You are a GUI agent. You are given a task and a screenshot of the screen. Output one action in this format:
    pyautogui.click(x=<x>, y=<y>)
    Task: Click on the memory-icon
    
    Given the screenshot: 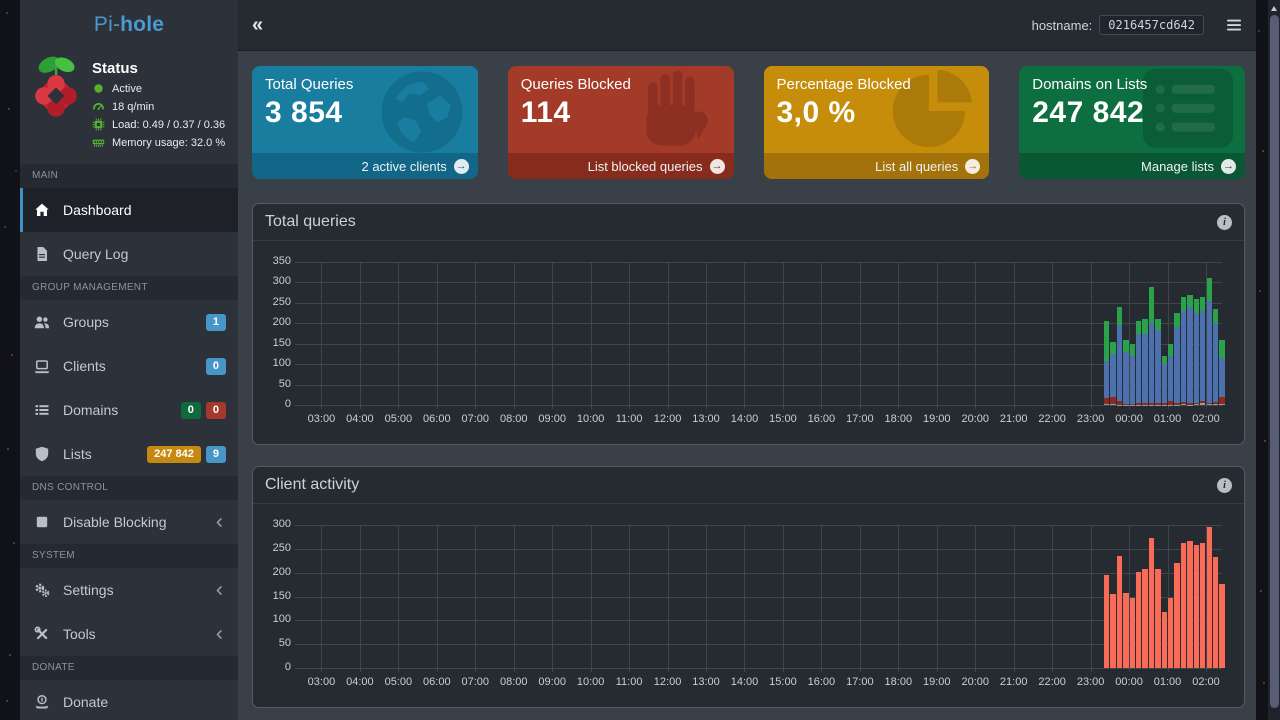 What is the action you would take?
    pyautogui.click(x=98, y=142)
    